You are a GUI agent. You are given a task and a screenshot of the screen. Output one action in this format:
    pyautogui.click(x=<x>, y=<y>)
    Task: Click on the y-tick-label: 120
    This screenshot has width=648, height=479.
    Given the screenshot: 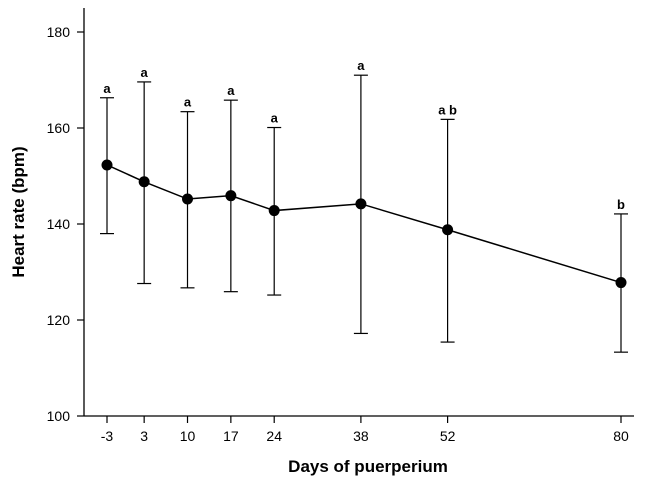 What is the action you would take?
    pyautogui.click(x=59, y=320)
    